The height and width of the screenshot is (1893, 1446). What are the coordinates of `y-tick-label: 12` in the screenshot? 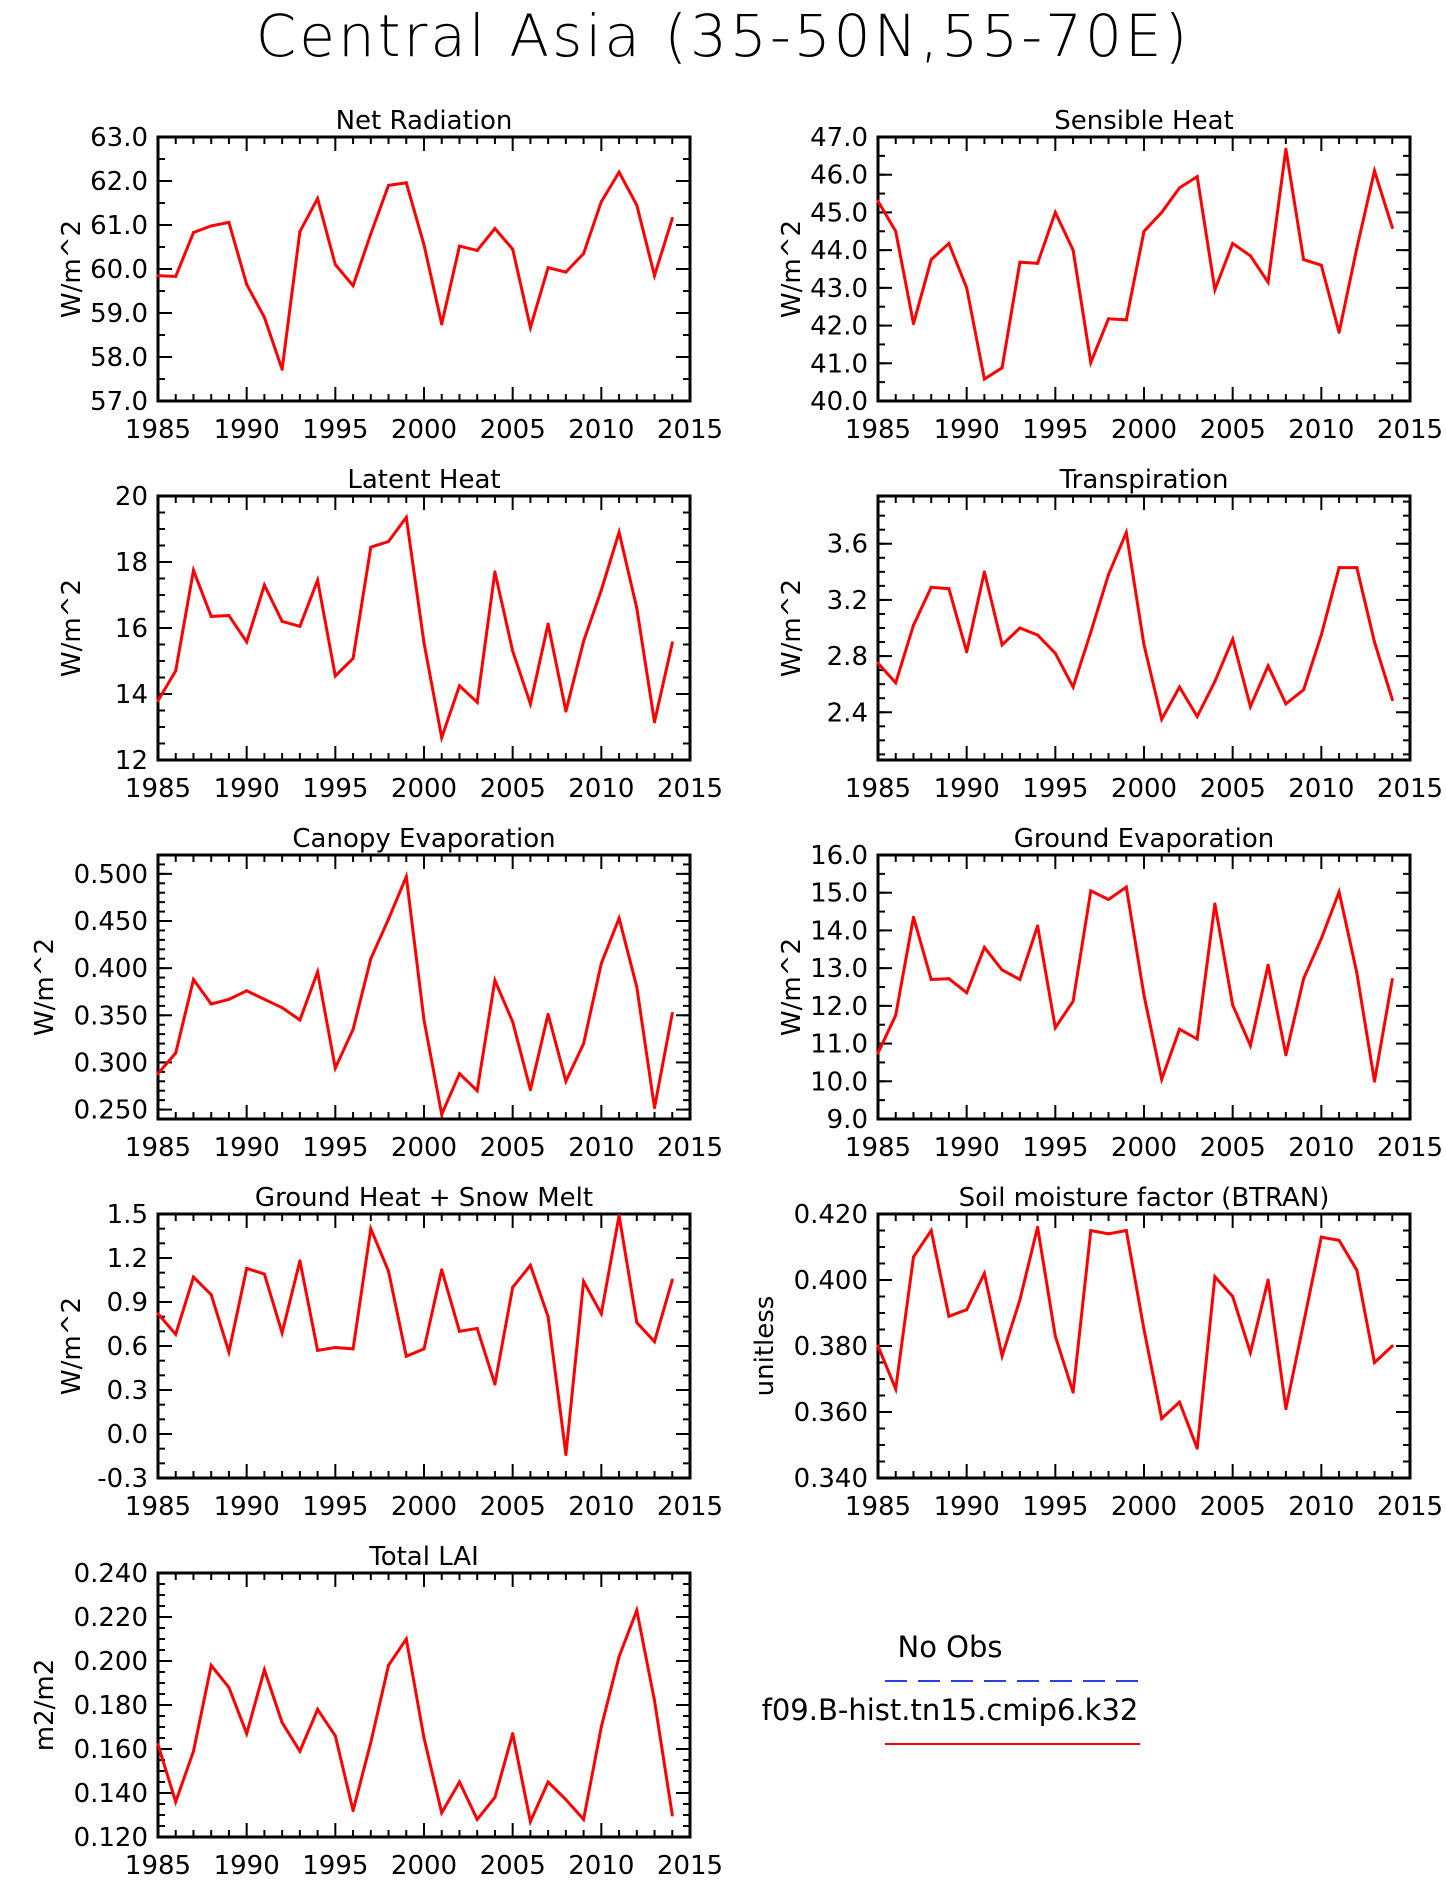 It's located at (131, 761).